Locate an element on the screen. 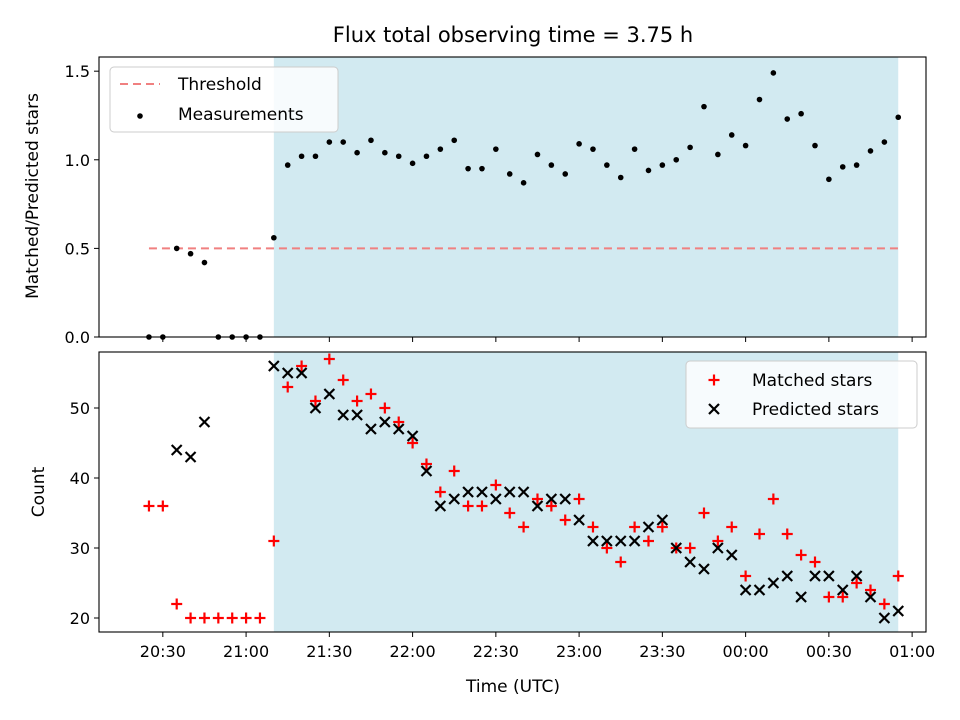  legend-box is located at coordinates (224, 99).